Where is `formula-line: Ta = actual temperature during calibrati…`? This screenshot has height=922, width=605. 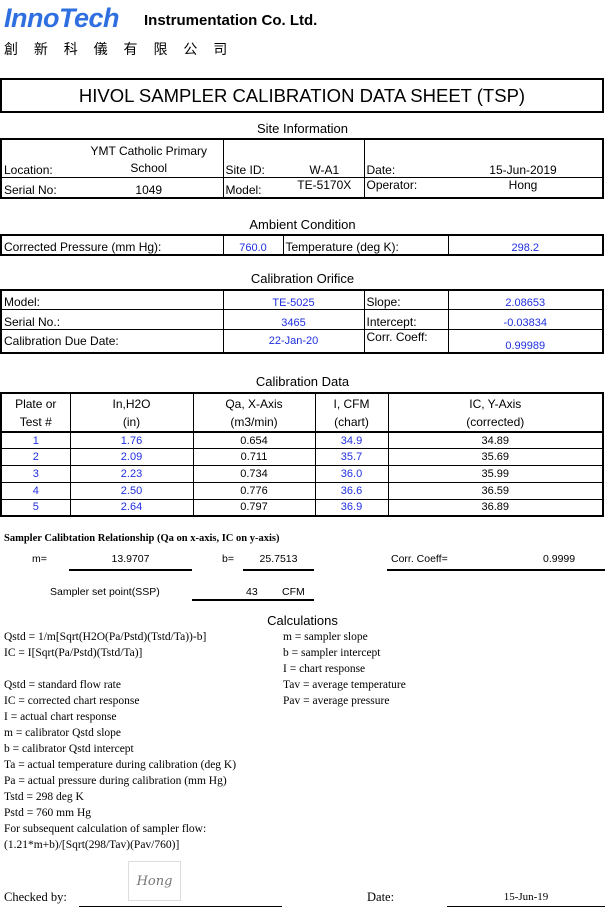 formula-line: Ta = actual temperature during calibrati… is located at coordinates (120, 765).